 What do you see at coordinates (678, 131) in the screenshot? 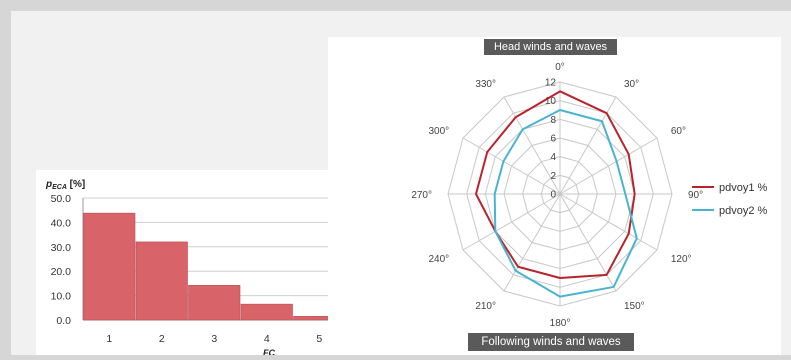
I see `radar-angle-label: 60°` at bounding box center [678, 131].